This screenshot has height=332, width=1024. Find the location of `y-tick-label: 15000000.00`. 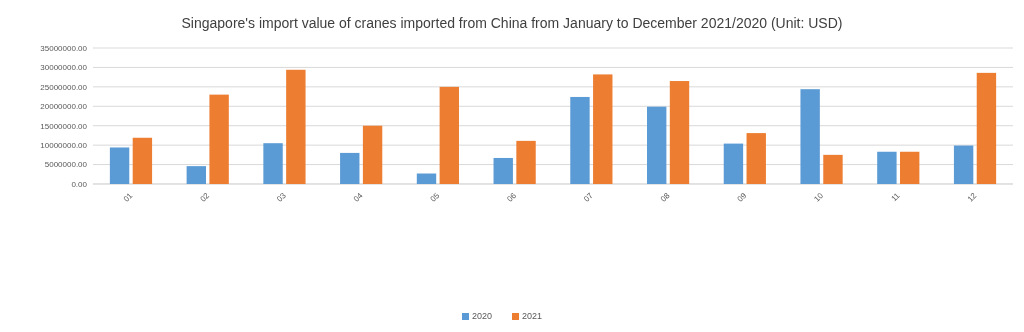

y-tick-label: 15000000.00 is located at coordinates (64, 126).